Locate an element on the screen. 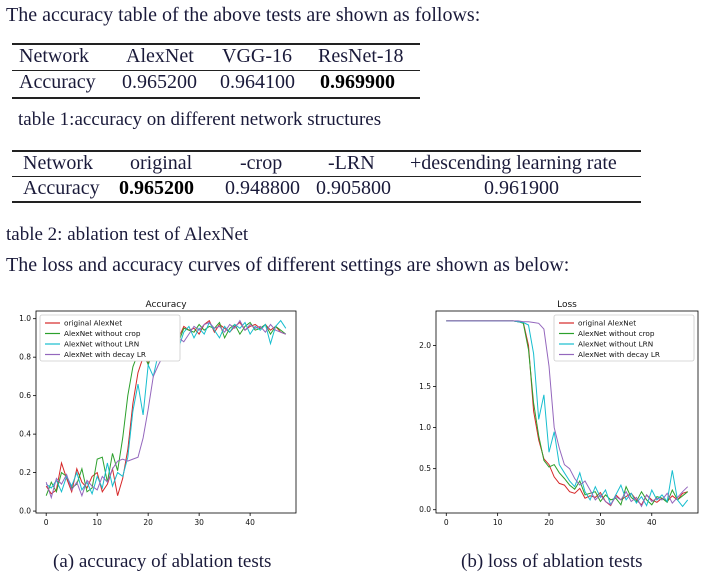 This screenshot has width=716, height=578. table-cell-best: 0.965200 is located at coordinates (156, 188).